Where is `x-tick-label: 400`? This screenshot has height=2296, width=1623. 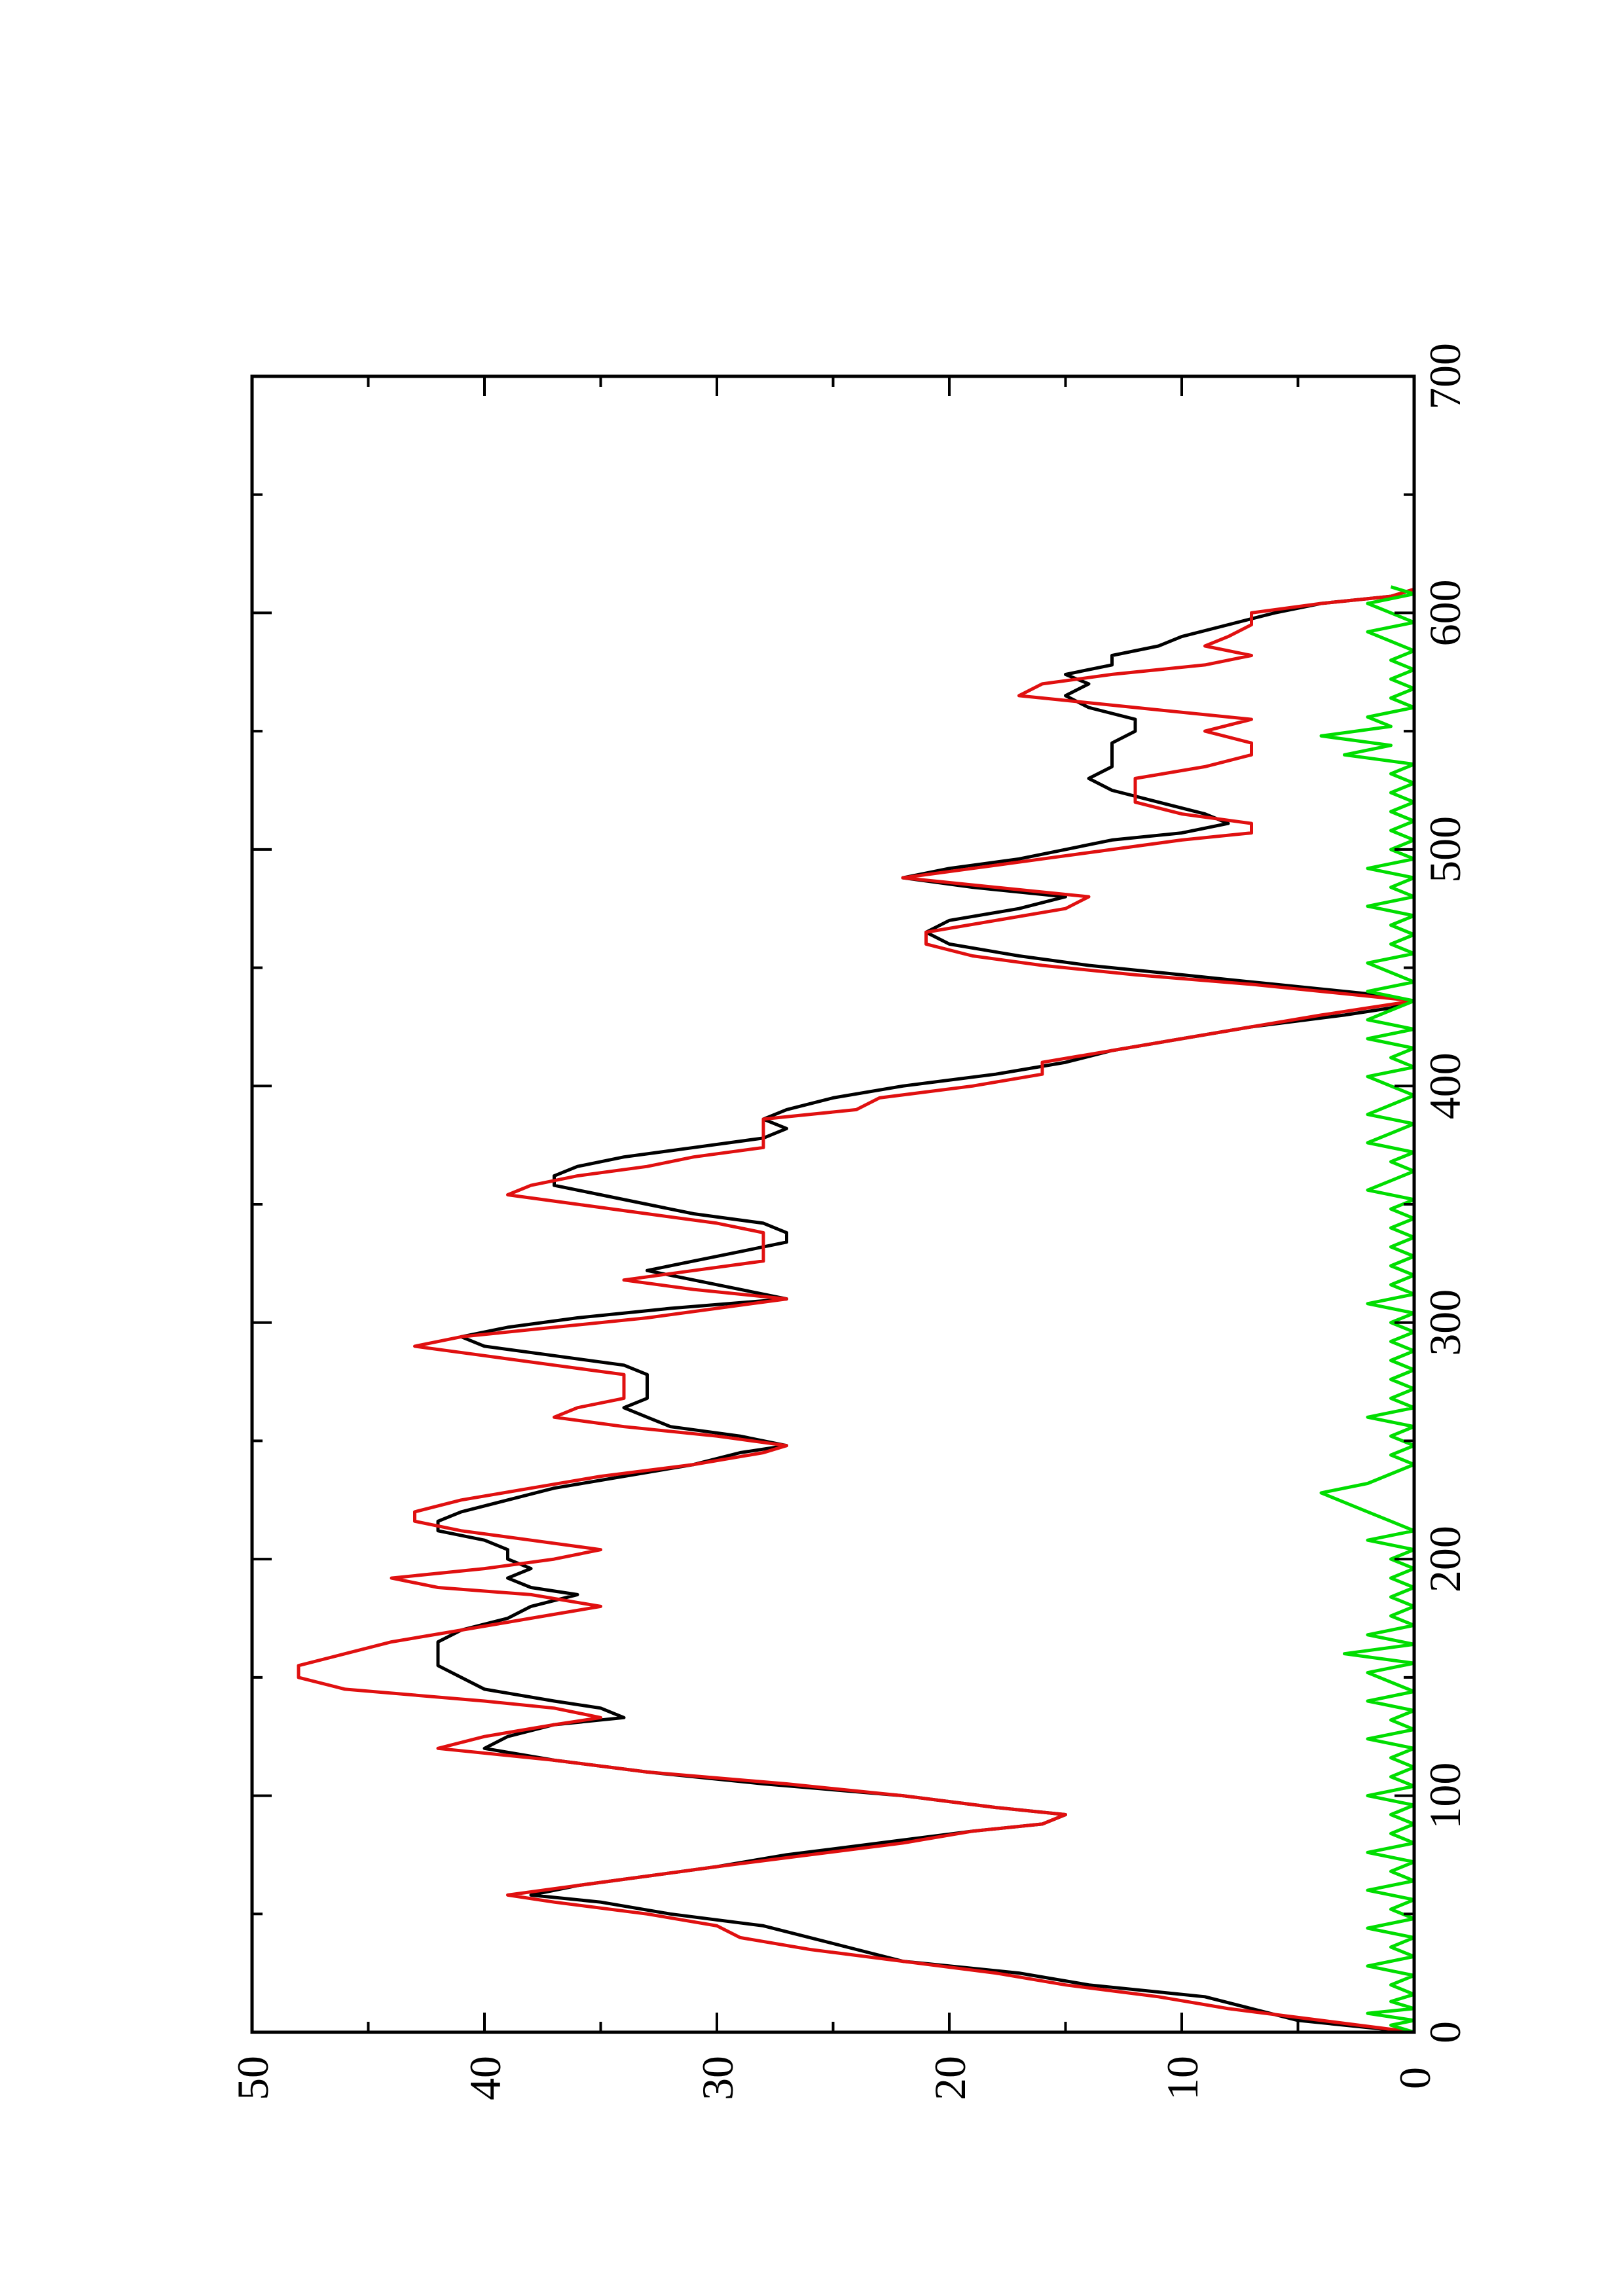 x-tick-label: 400 is located at coordinates (1445, 1085).